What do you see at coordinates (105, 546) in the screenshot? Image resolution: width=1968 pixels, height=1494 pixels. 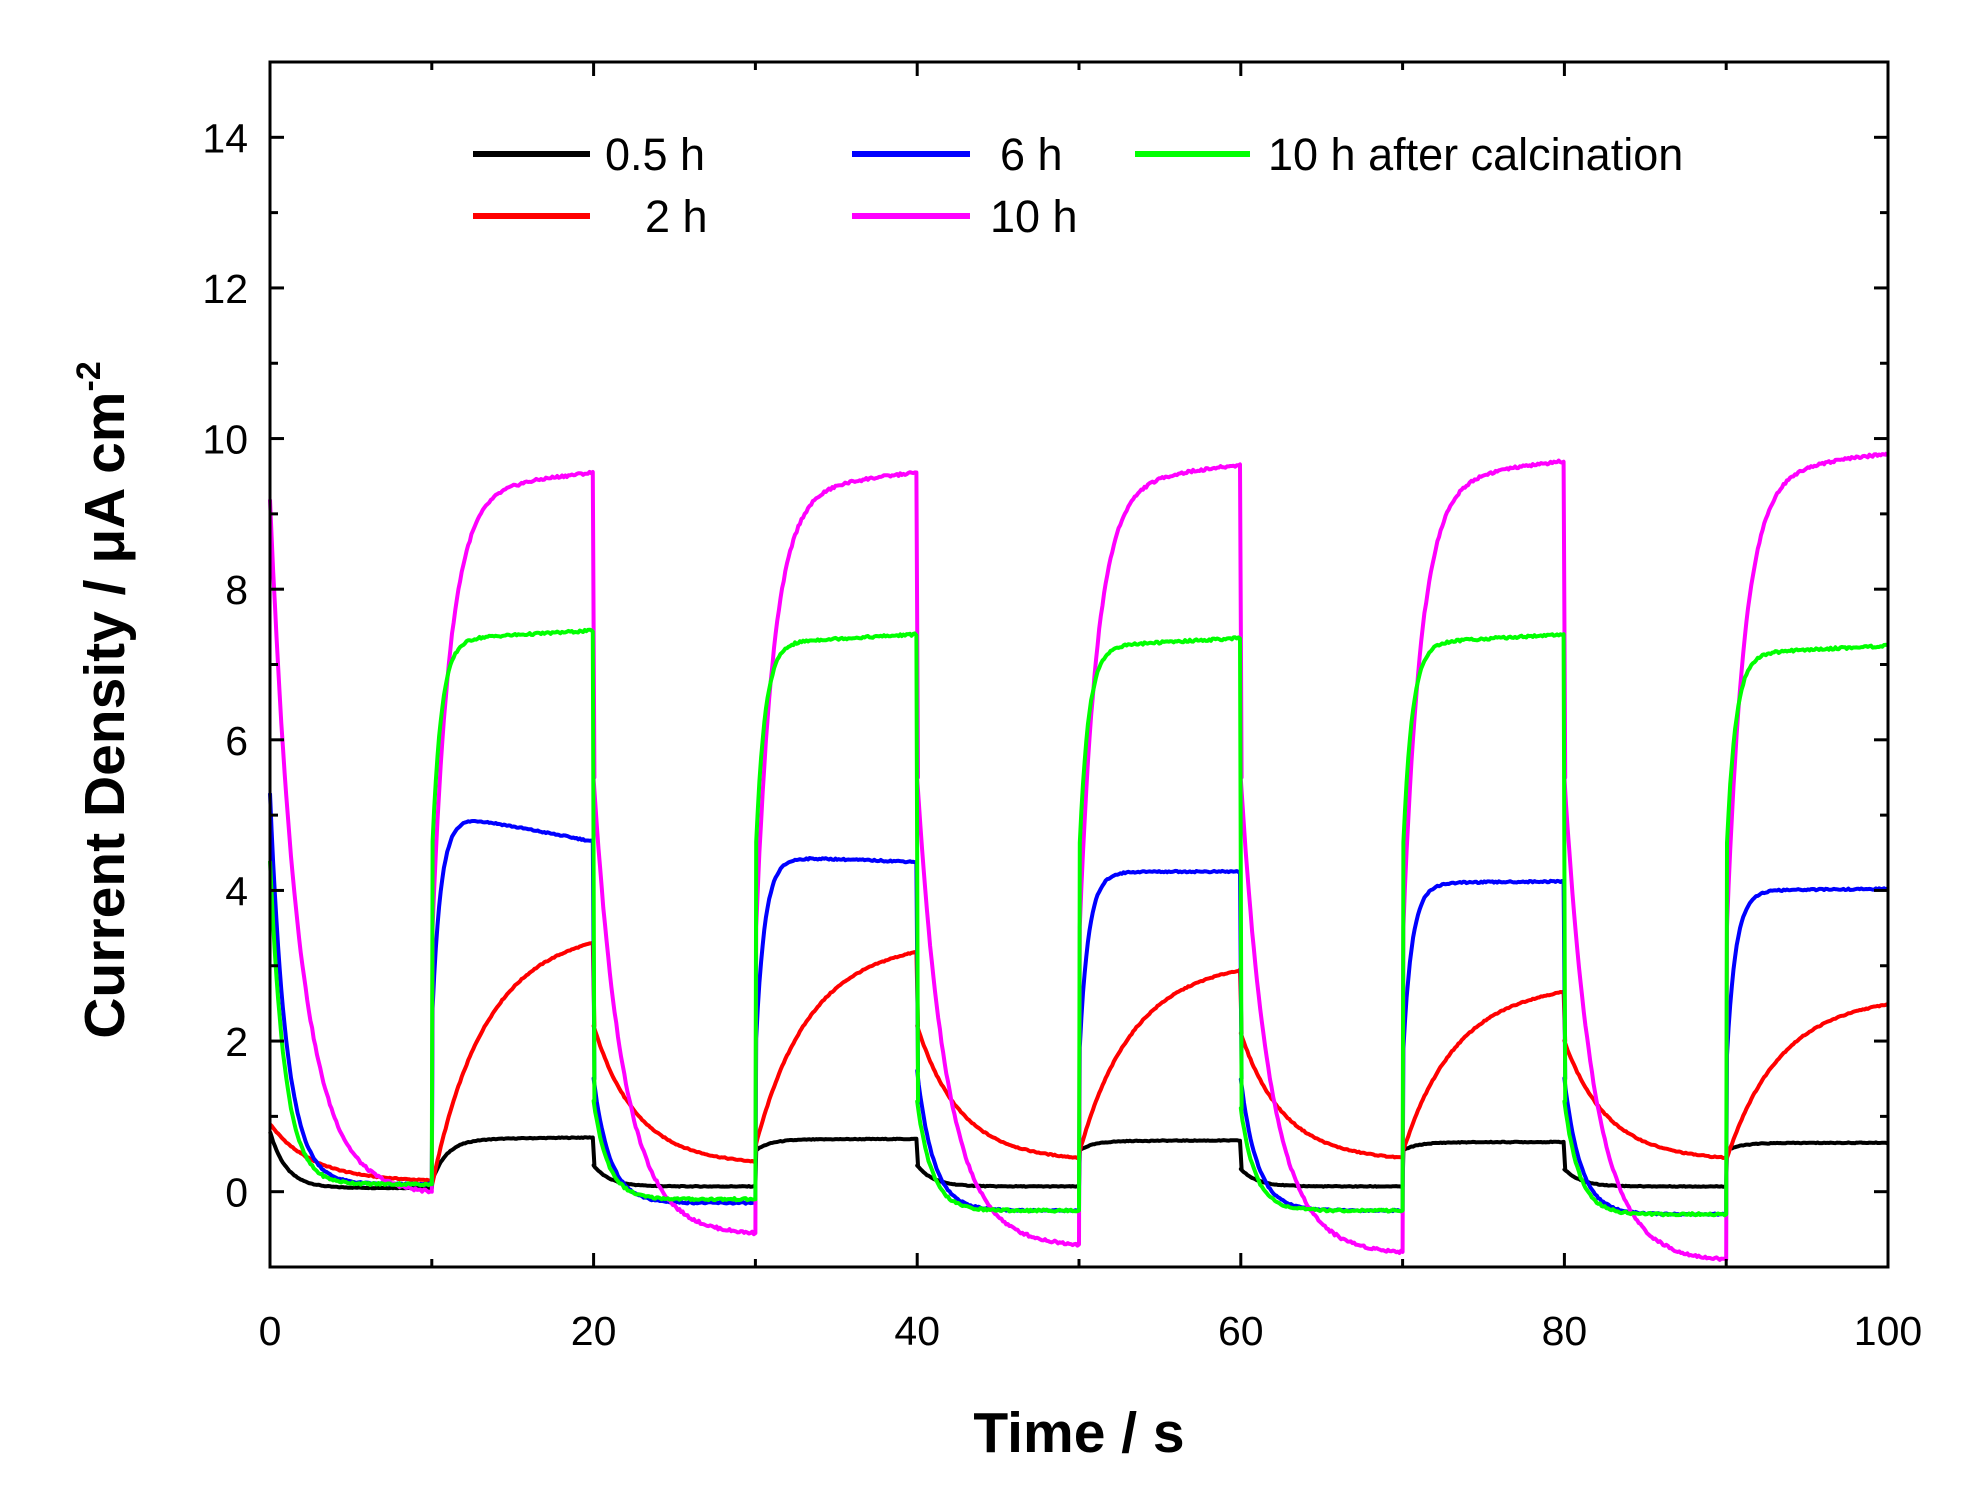 I see `y-axis-title-mu: μ` at bounding box center [105, 546].